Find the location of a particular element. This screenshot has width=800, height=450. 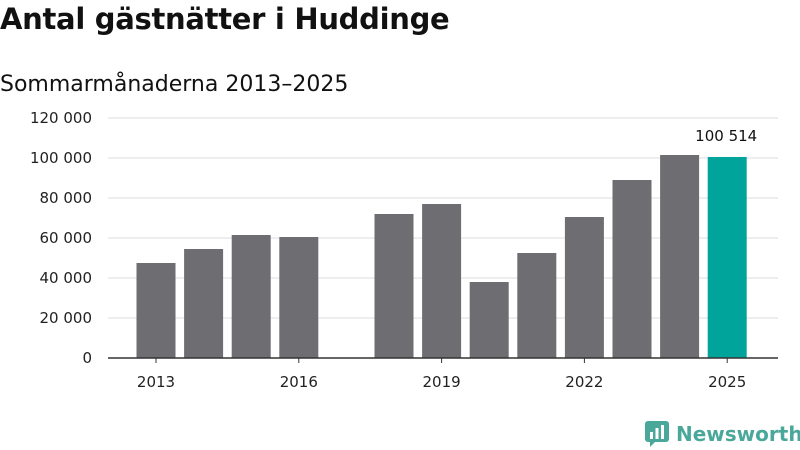

y-tick-label: 0 is located at coordinates (87, 358).